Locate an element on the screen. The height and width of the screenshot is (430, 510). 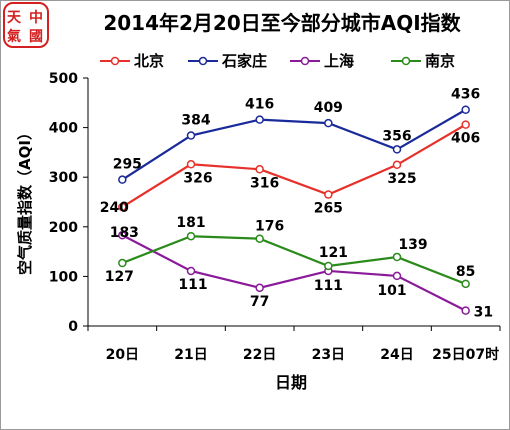
x-tick-label: 25日07时 is located at coordinates (465, 354).